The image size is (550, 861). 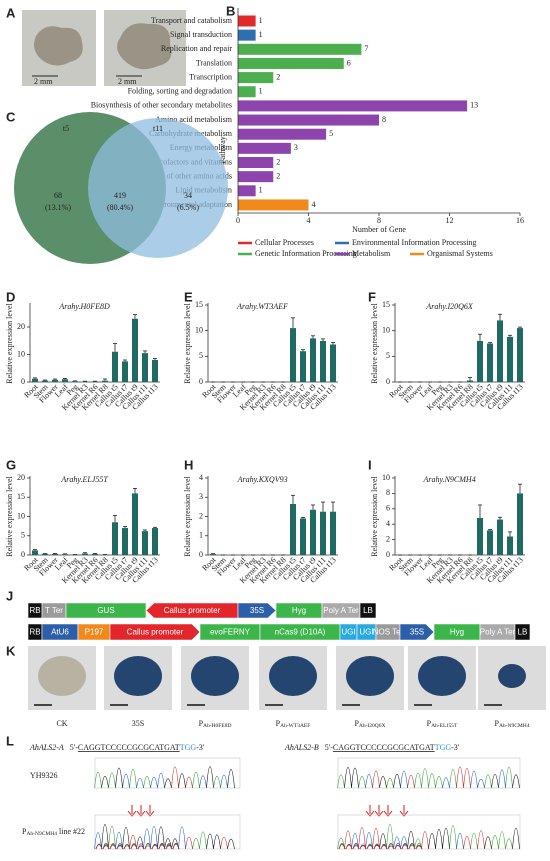 I want to click on y-tick-label: 5, so click(x=201, y=355).